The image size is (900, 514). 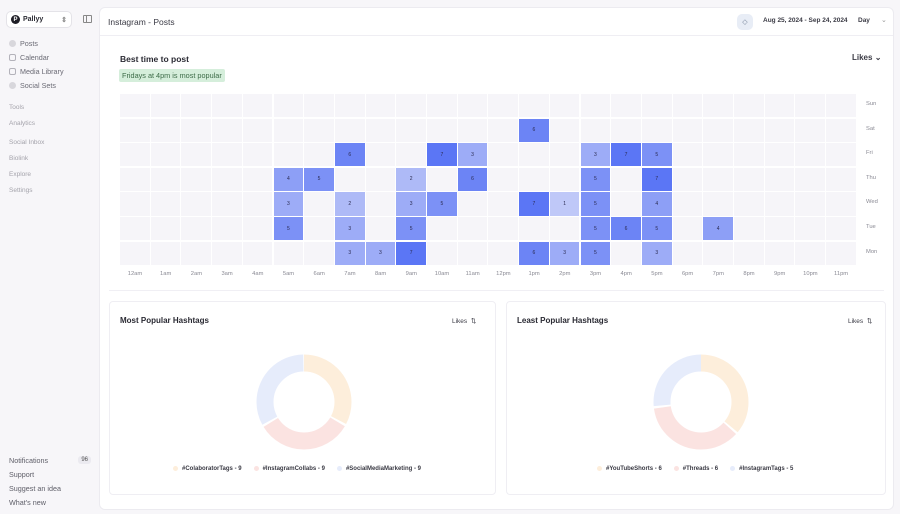 What do you see at coordinates (745, 22) in the screenshot?
I see `tag-filter-button: ◇` at bounding box center [745, 22].